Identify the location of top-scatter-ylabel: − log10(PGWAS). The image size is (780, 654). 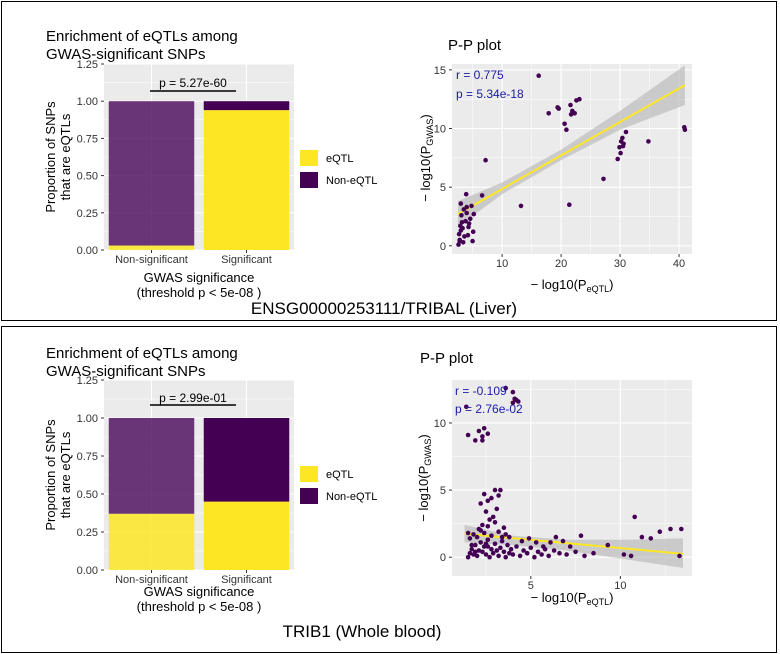
(426, 158).